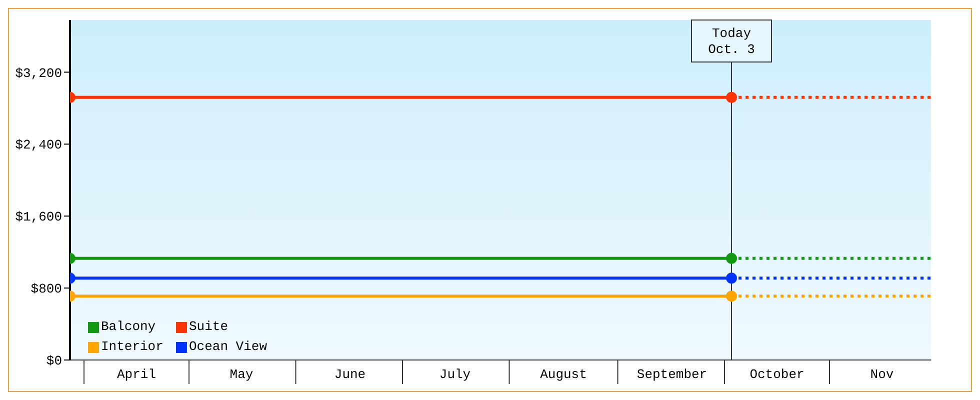  What do you see at coordinates (777, 374) in the screenshot?
I see `x-tick-label: October` at bounding box center [777, 374].